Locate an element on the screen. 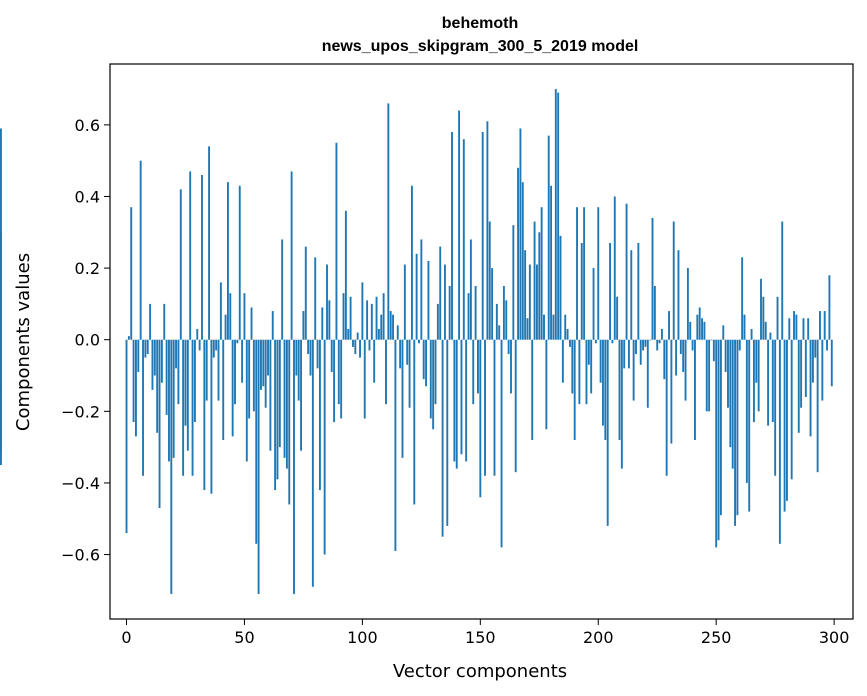 The image size is (867, 696). y-tick-label: 0.4 is located at coordinates (87, 196).